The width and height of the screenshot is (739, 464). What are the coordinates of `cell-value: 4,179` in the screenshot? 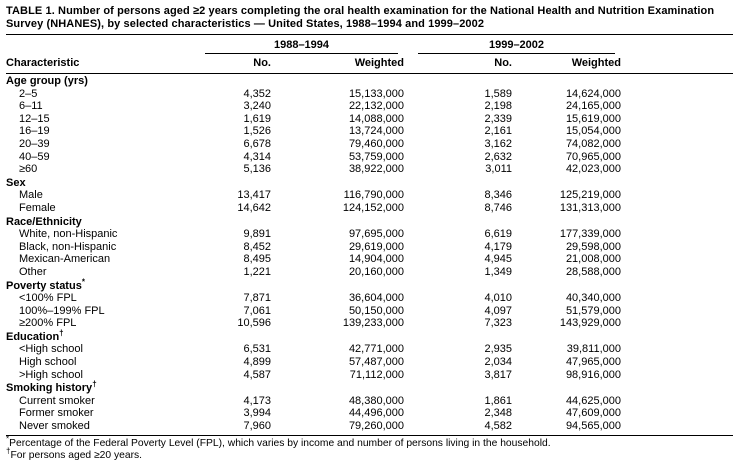 It's located at (498, 246).